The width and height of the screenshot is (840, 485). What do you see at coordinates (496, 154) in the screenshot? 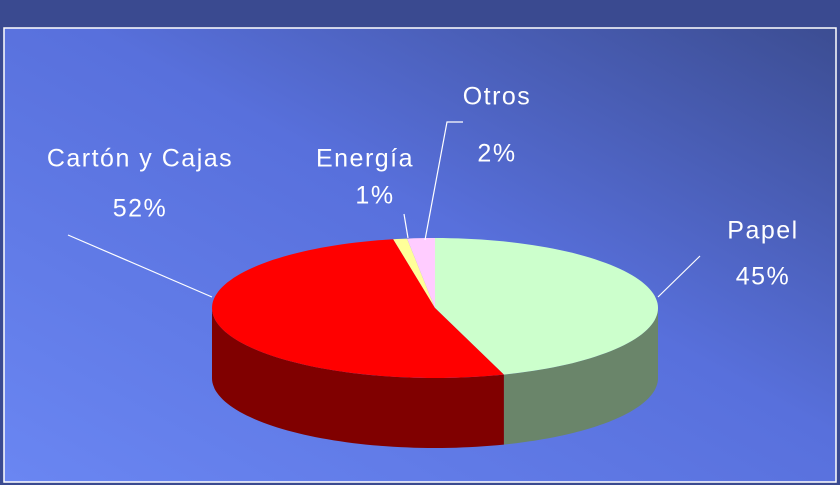
I see `value-label: 2%` at bounding box center [496, 154].